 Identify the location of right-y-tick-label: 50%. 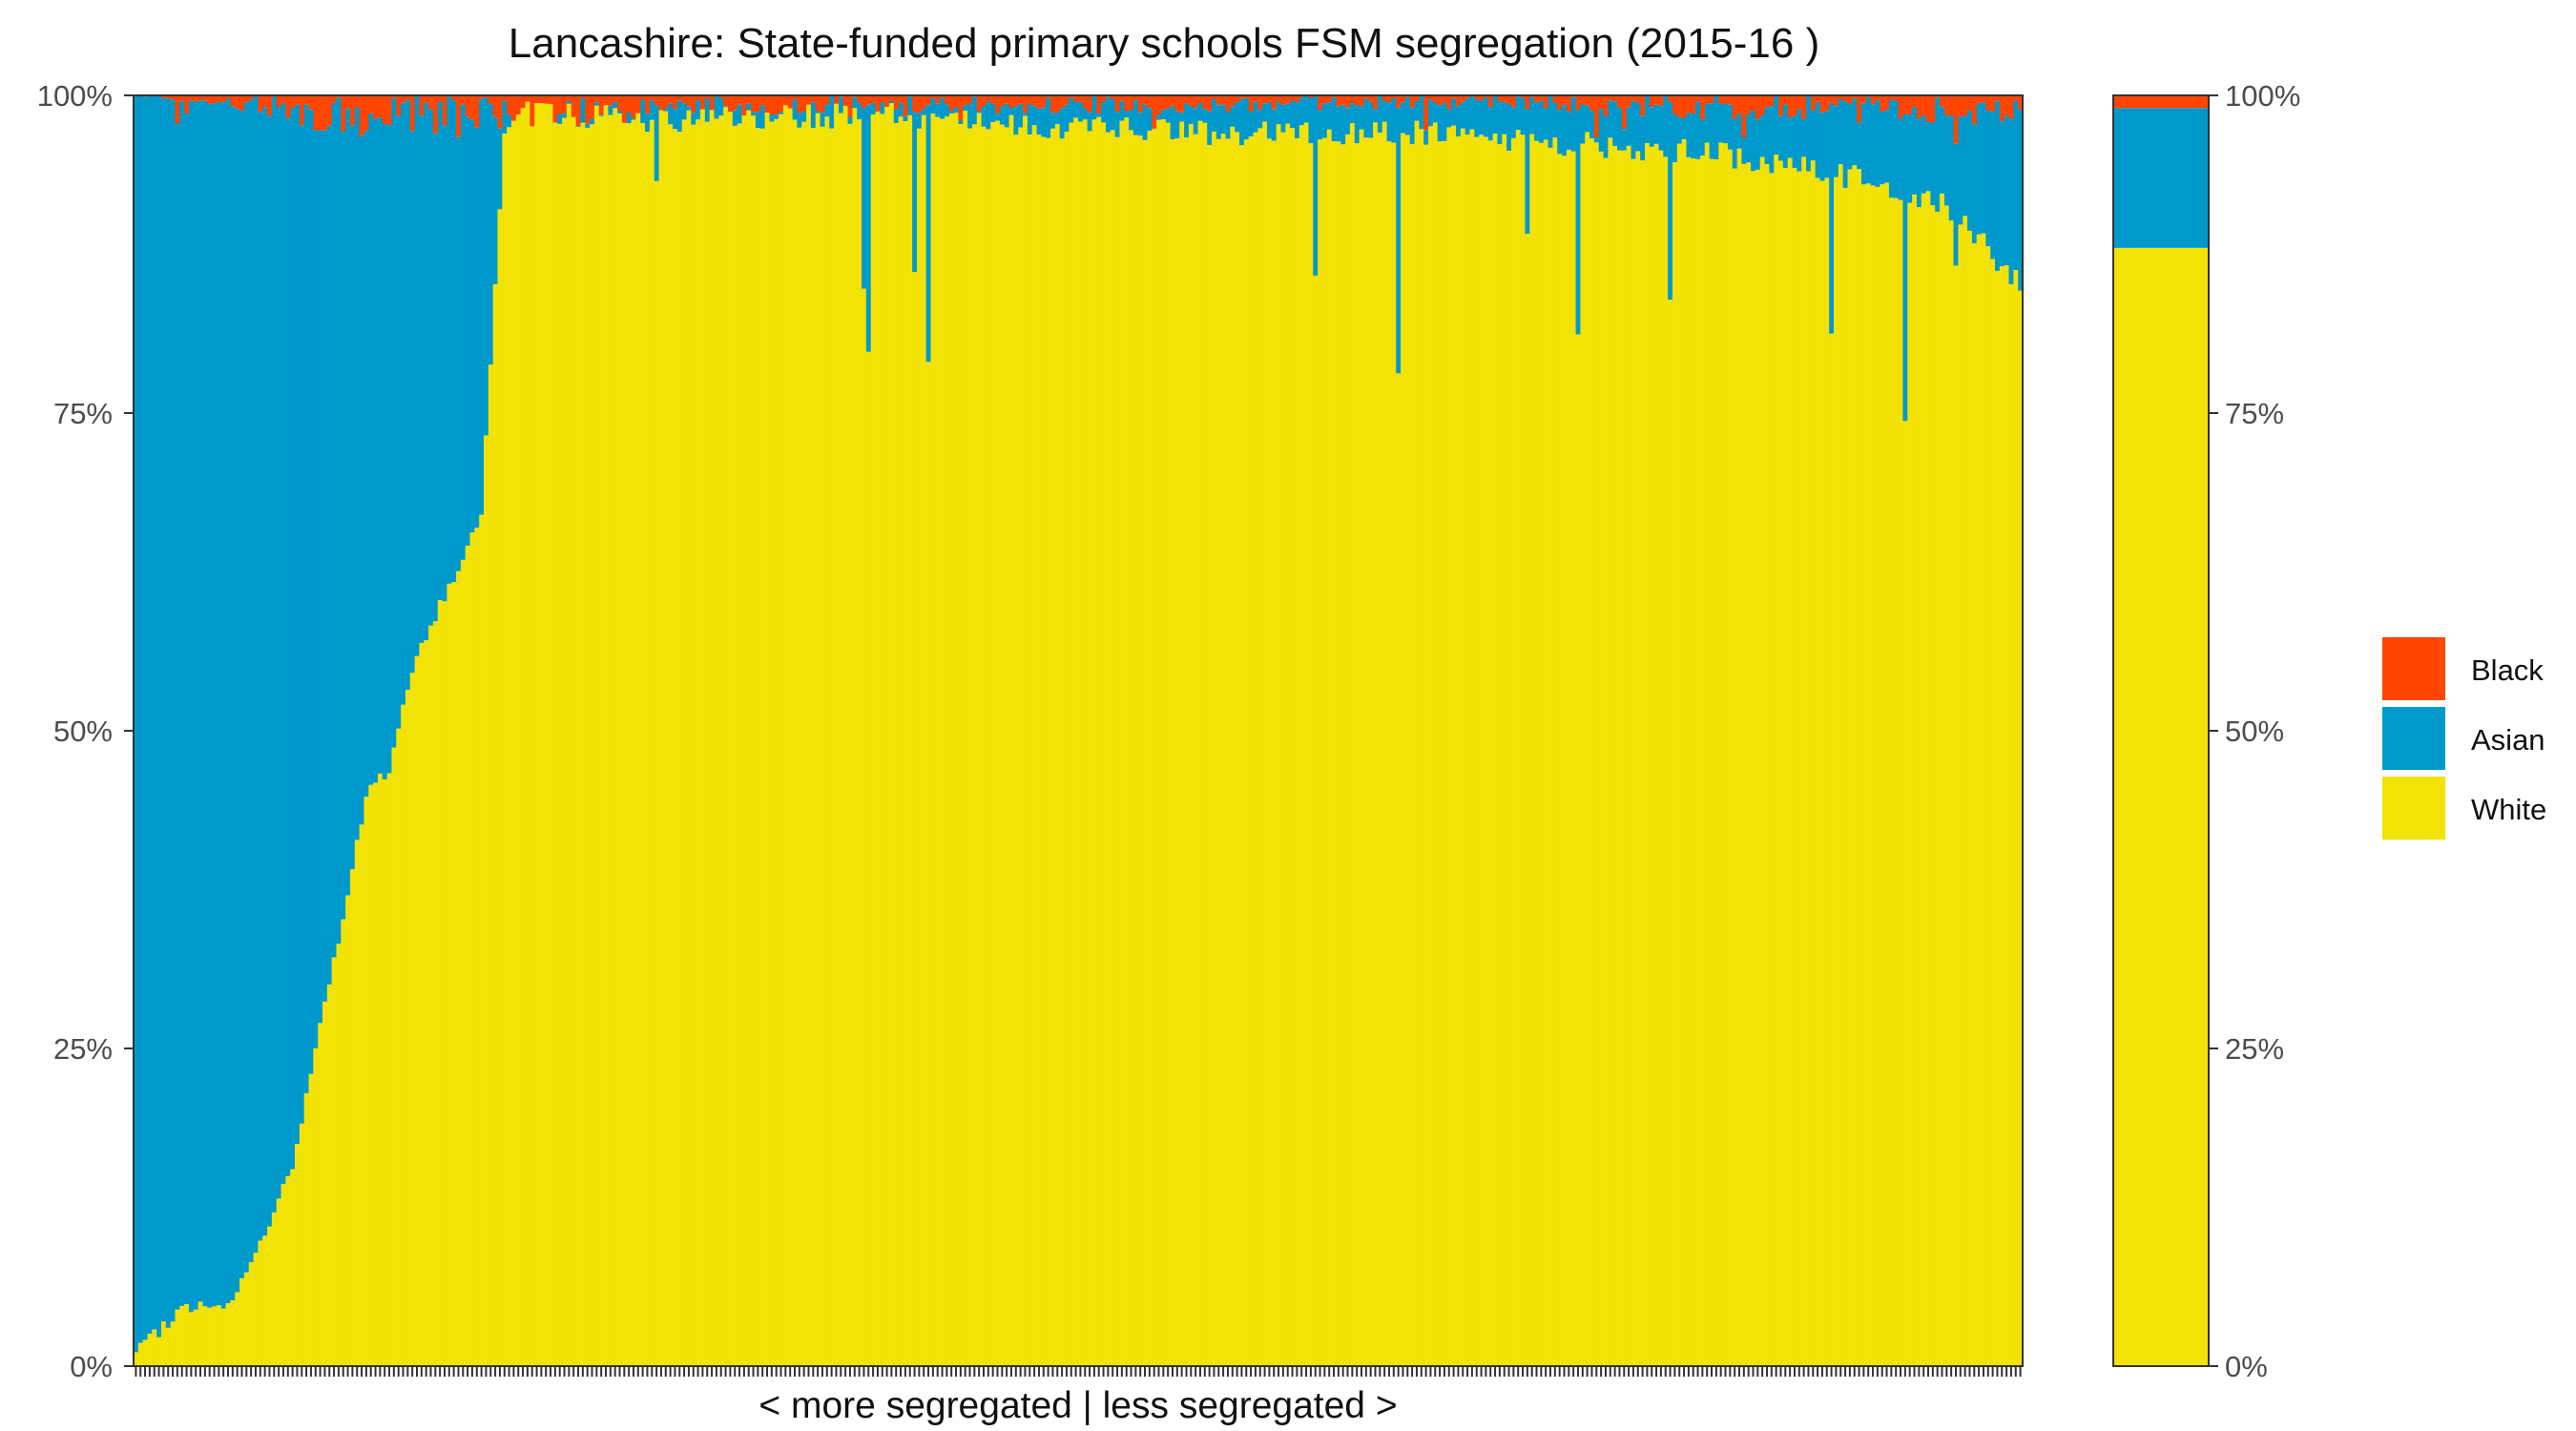
(2254, 731).